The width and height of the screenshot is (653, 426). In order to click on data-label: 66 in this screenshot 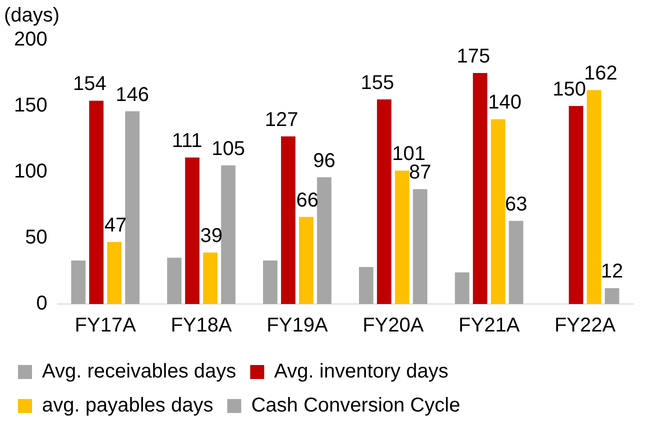, I will do `click(307, 200)`.